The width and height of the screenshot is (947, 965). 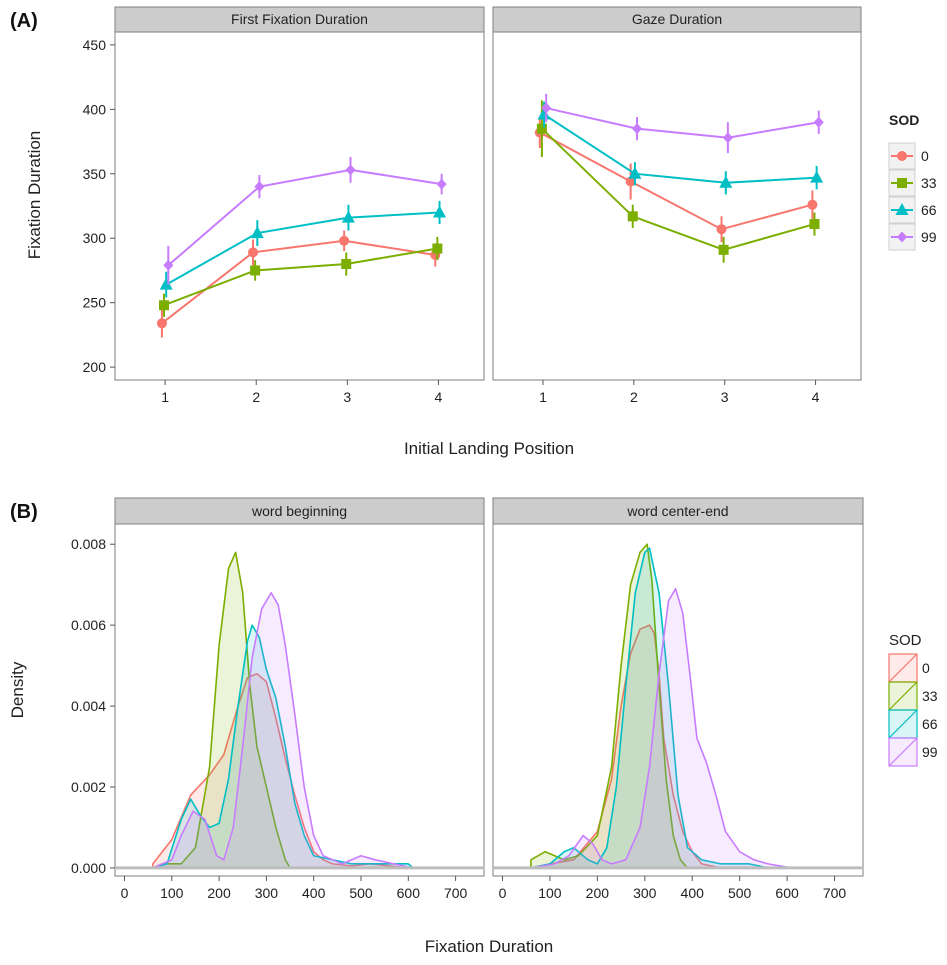 I want to click on y-tick-label: 0.008, so click(x=88, y=544).